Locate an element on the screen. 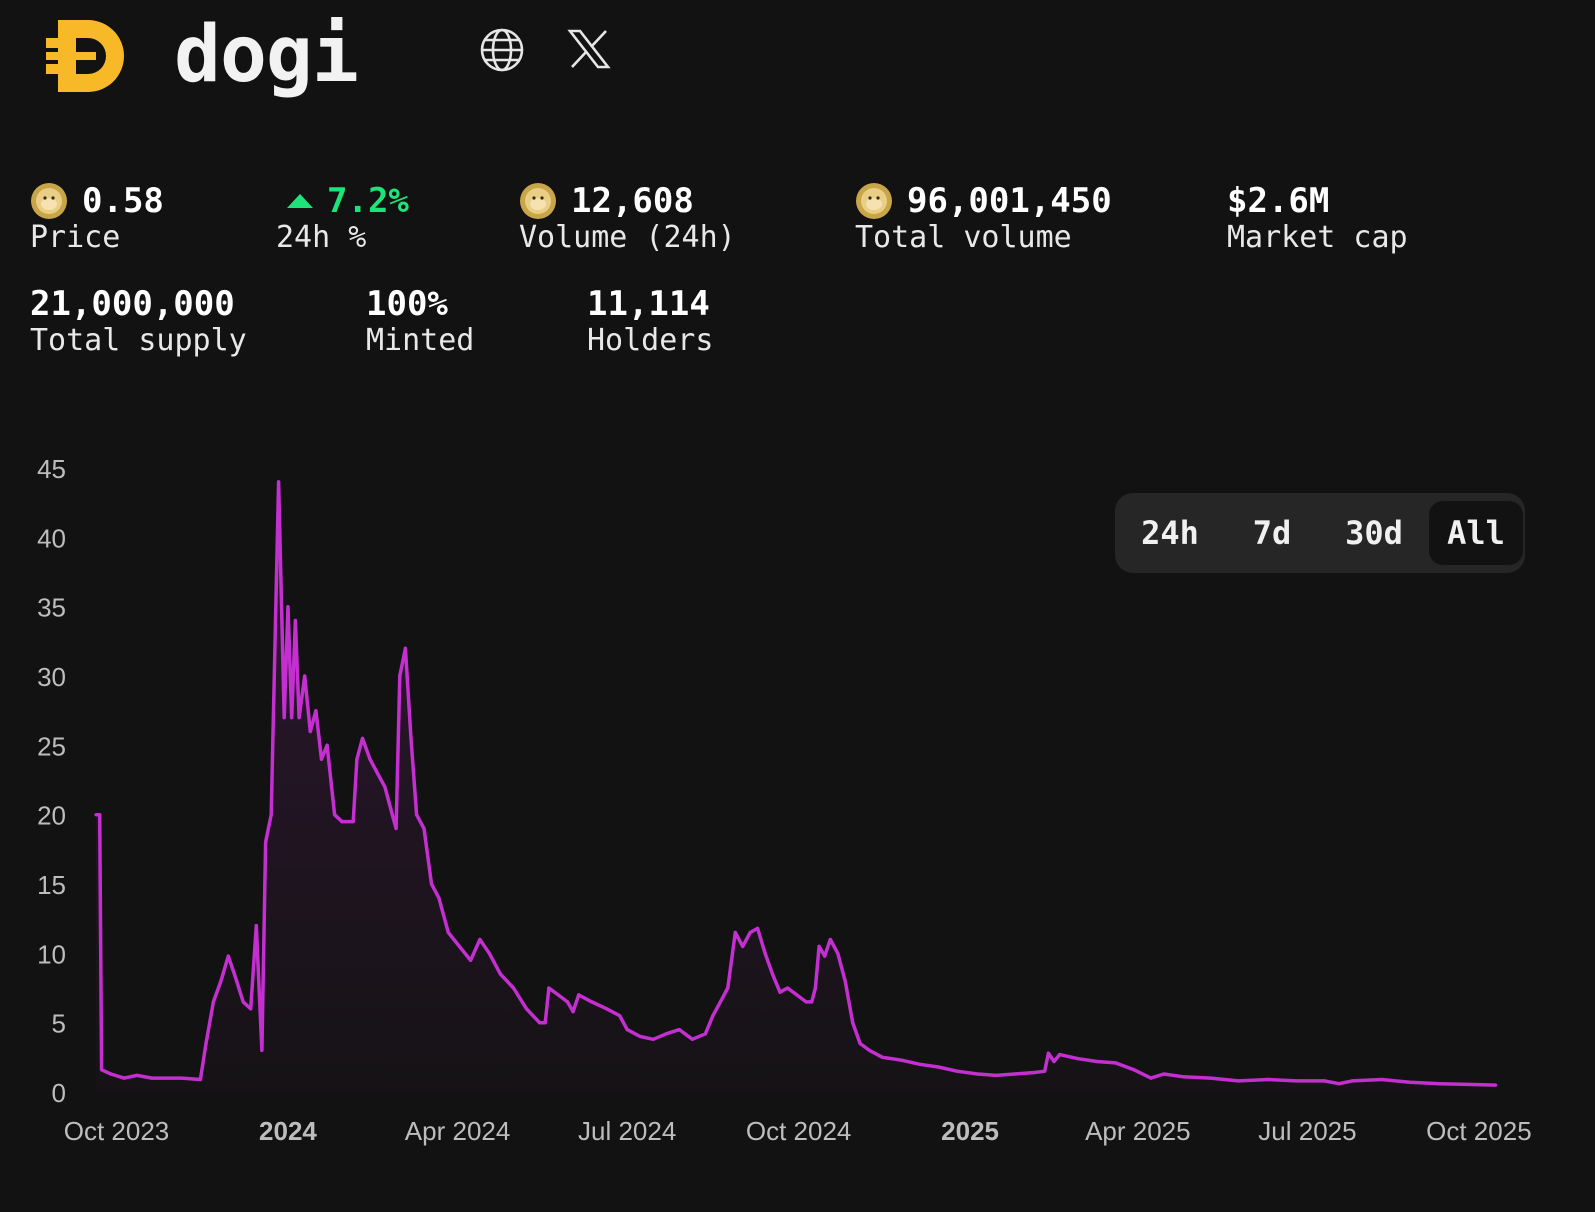 Image resolution: width=1595 pixels, height=1212 pixels. range-all-button: All is located at coordinates (1476, 533).